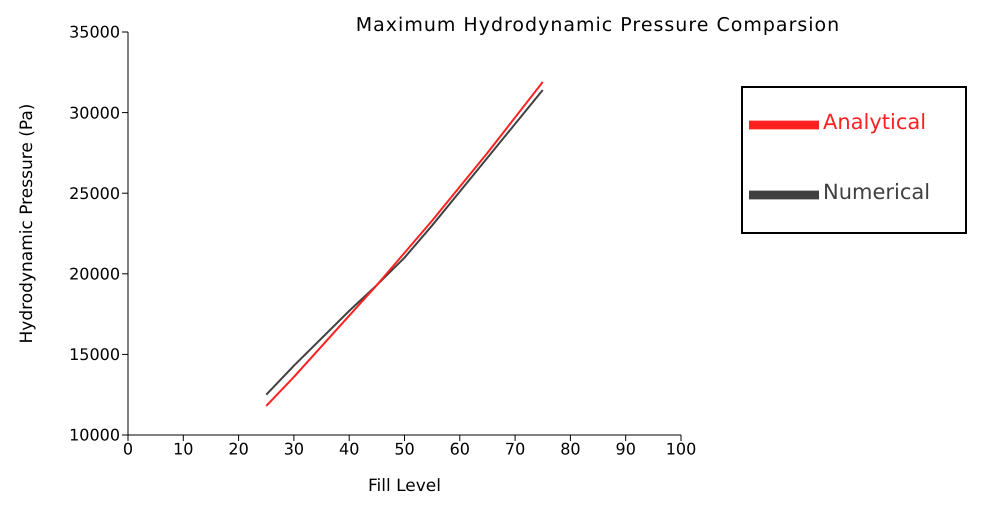  What do you see at coordinates (404, 486) in the screenshot?
I see `x-axis-title: Fill Level` at bounding box center [404, 486].